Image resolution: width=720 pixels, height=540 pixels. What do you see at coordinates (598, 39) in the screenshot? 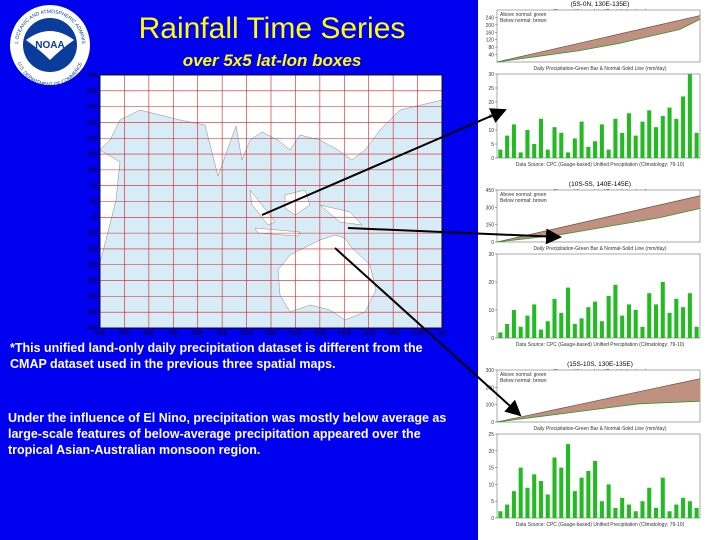
I see `normal-line` at bounding box center [598, 39].